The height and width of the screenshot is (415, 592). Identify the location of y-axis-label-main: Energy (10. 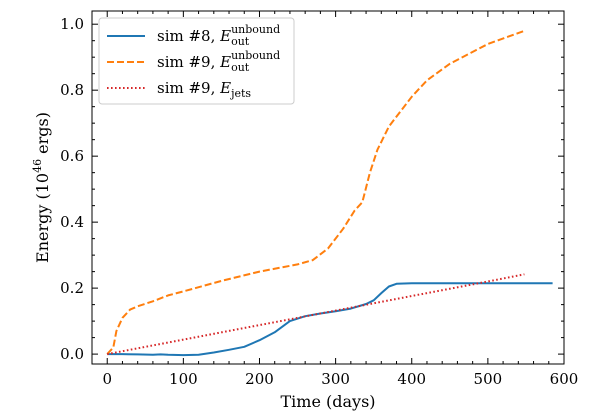
(42, 218).